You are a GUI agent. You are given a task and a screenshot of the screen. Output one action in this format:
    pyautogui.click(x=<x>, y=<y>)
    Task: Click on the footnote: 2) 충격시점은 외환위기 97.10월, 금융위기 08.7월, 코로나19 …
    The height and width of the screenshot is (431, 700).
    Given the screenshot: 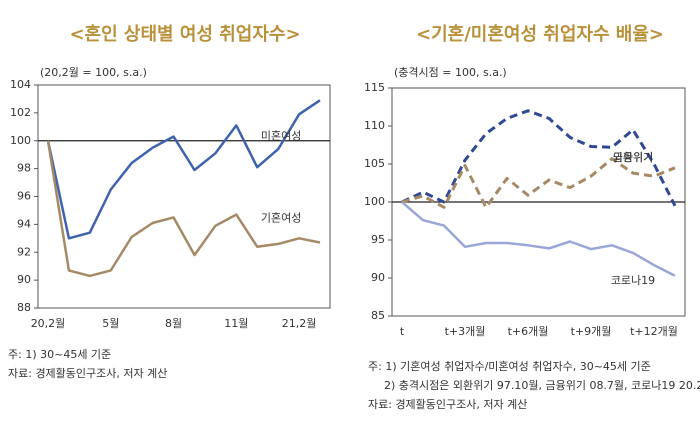 What is the action you would take?
    pyautogui.click(x=542, y=385)
    